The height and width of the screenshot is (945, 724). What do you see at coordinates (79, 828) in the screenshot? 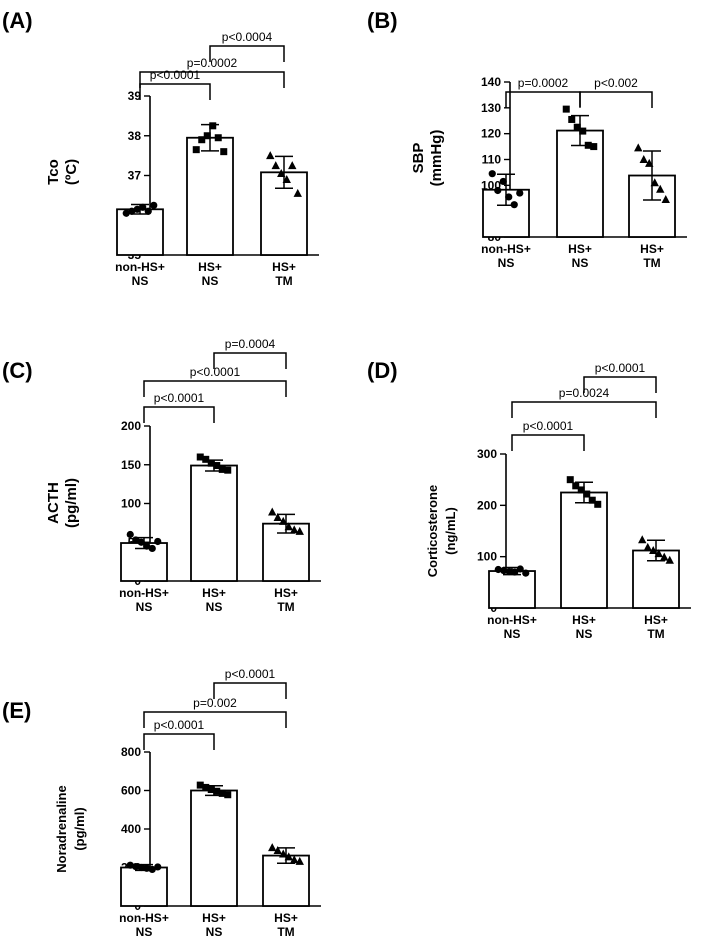
I see `y-axis-unit: (pg/ml)` at bounding box center [79, 828].